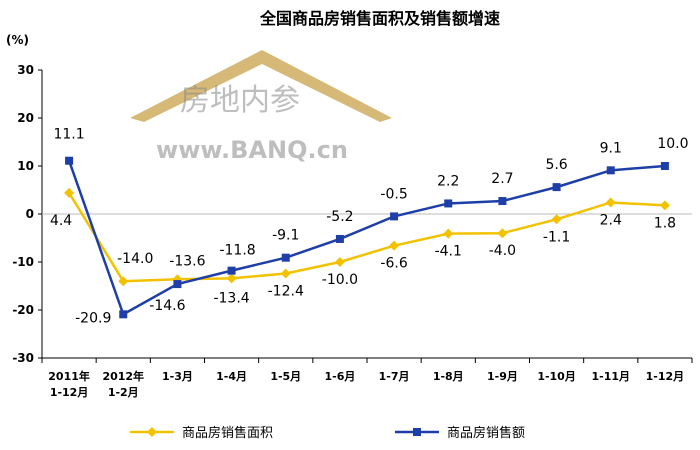 Image resolution: width=700 pixels, height=450 pixels. What do you see at coordinates (339, 217) in the screenshot?
I see `data-label: -5.2` at bounding box center [339, 217].